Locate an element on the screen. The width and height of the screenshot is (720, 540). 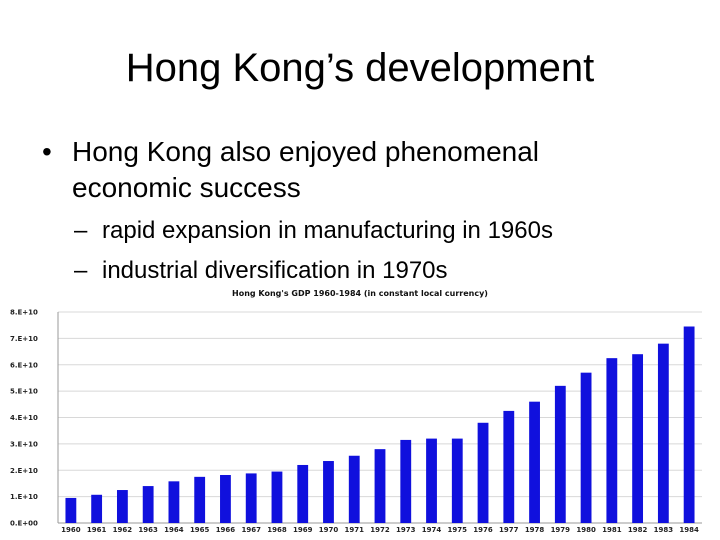
x-tick-label: 1969 is located at coordinates (303, 530).